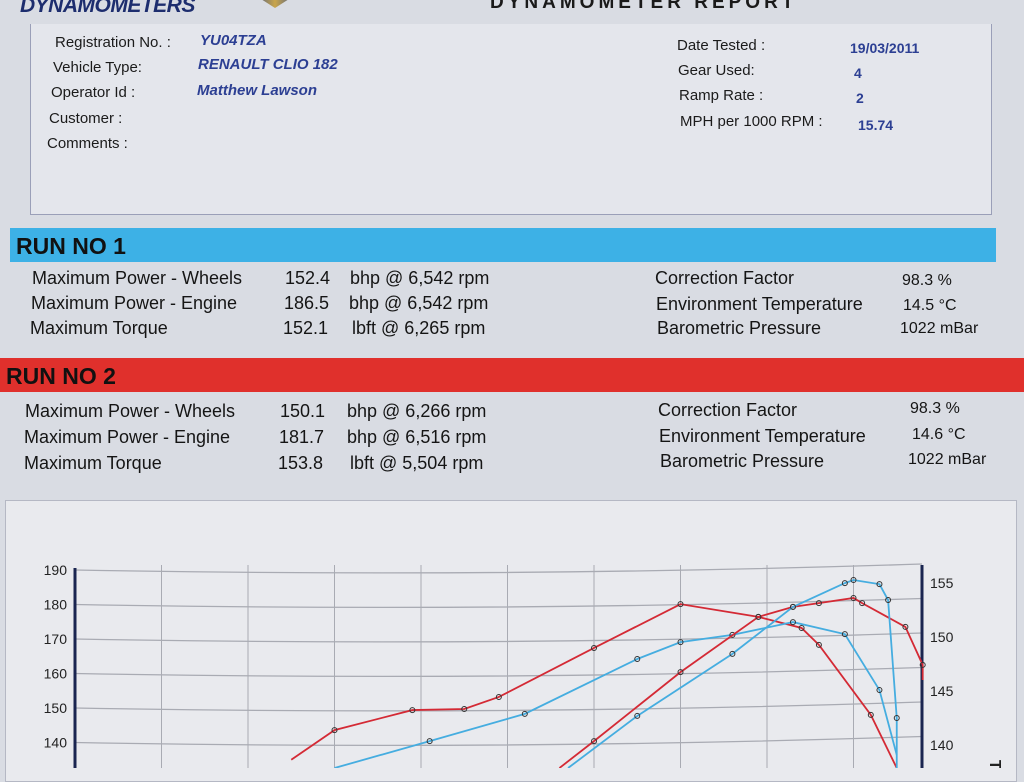  I want to click on operator-label: Operator Id :, so click(93, 92).